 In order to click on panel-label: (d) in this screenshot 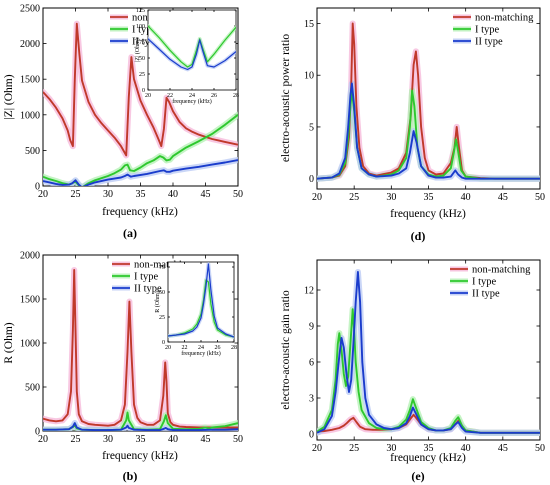, I will do `click(418, 236)`.